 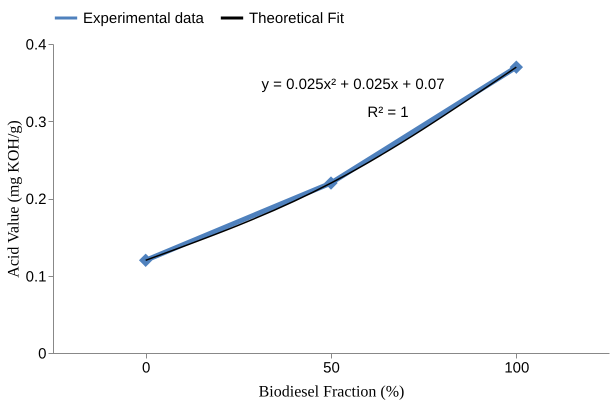 What do you see at coordinates (388, 112) in the screenshot?
I see `annotation: R² = 1` at bounding box center [388, 112].